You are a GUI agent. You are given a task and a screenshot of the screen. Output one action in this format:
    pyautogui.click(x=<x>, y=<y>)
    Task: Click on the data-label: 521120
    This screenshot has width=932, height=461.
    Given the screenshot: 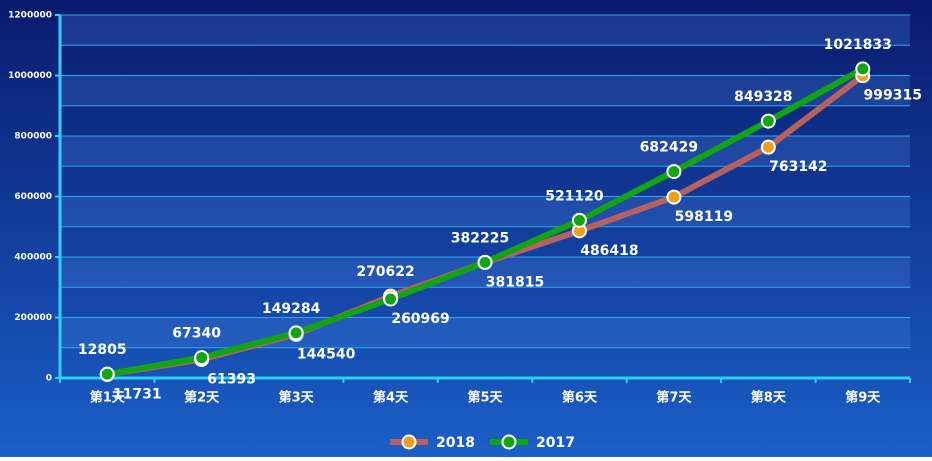 What is the action you would take?
    pyautogui.click(x=574, y=196)
    